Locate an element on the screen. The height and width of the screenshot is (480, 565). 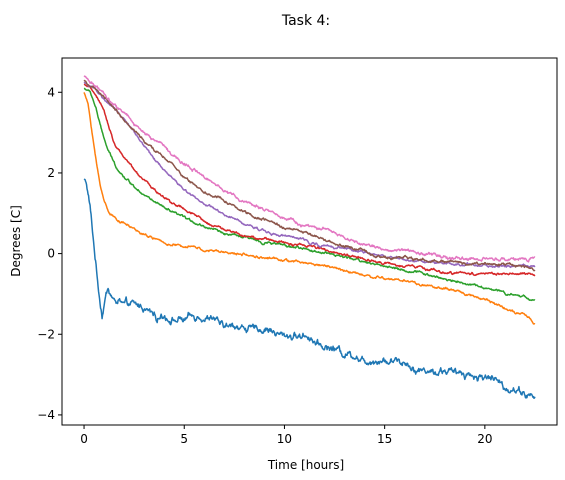
y-tick-label: 0 is located at coordinates (51, 254).